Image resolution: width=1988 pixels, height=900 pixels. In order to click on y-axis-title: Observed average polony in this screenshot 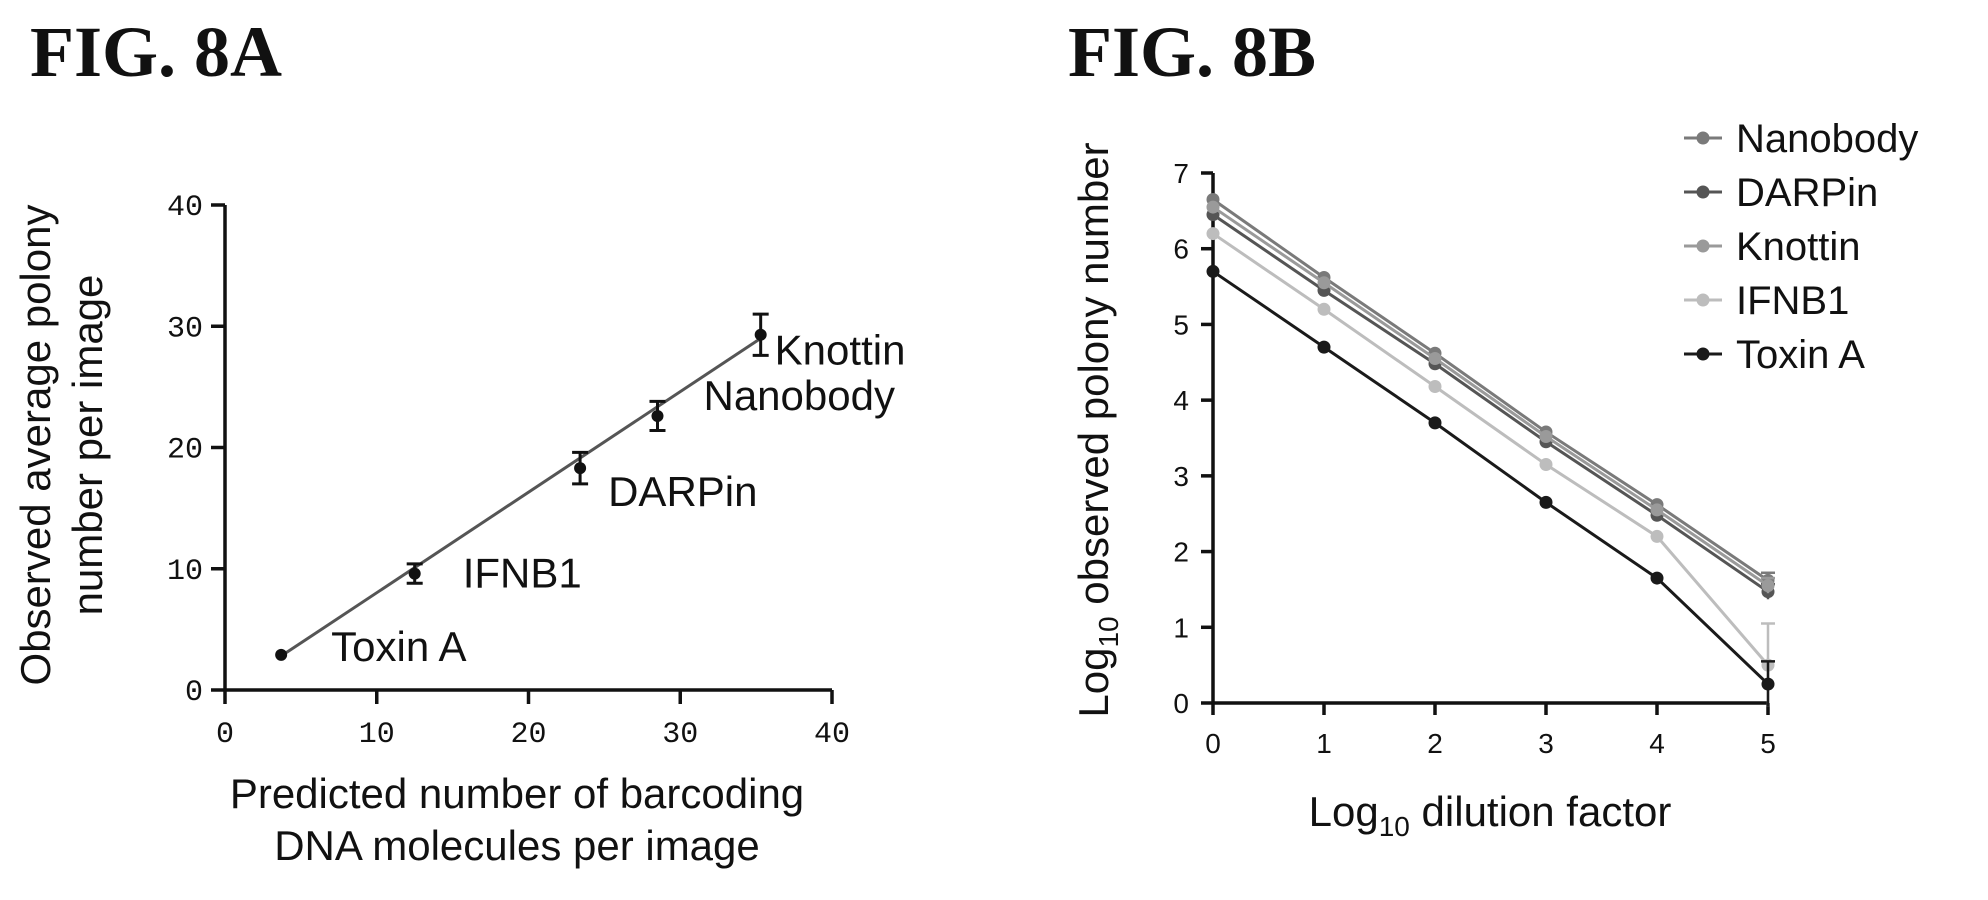, I will do `click(35, 445)`.